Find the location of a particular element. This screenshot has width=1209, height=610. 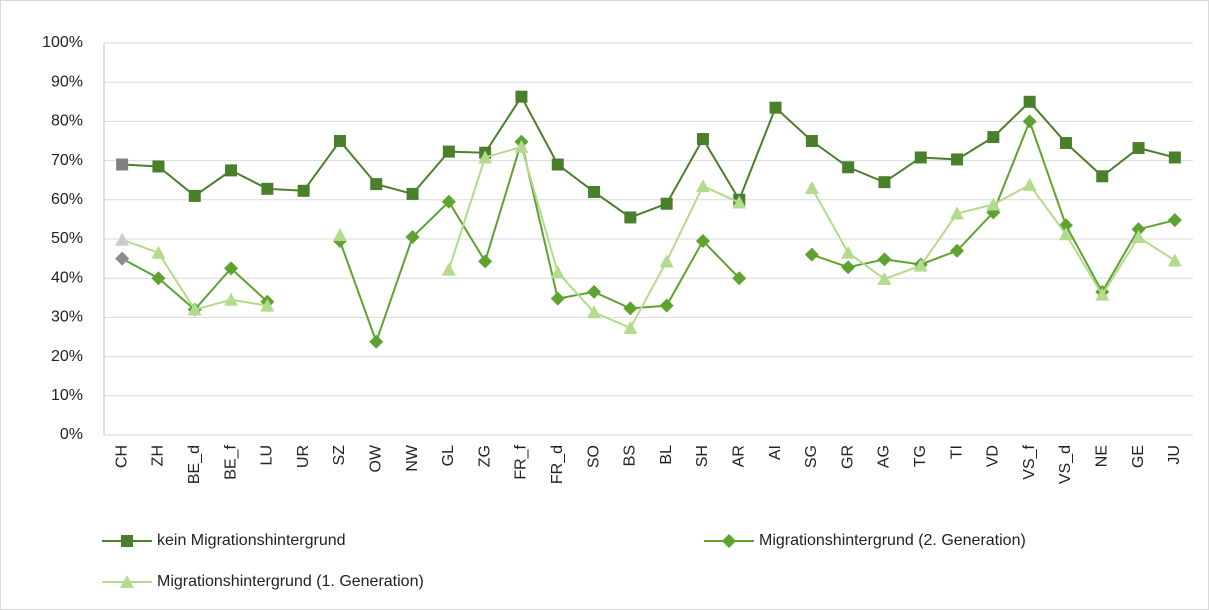

x-tick-label: TG is located at coordinates (920, 456).